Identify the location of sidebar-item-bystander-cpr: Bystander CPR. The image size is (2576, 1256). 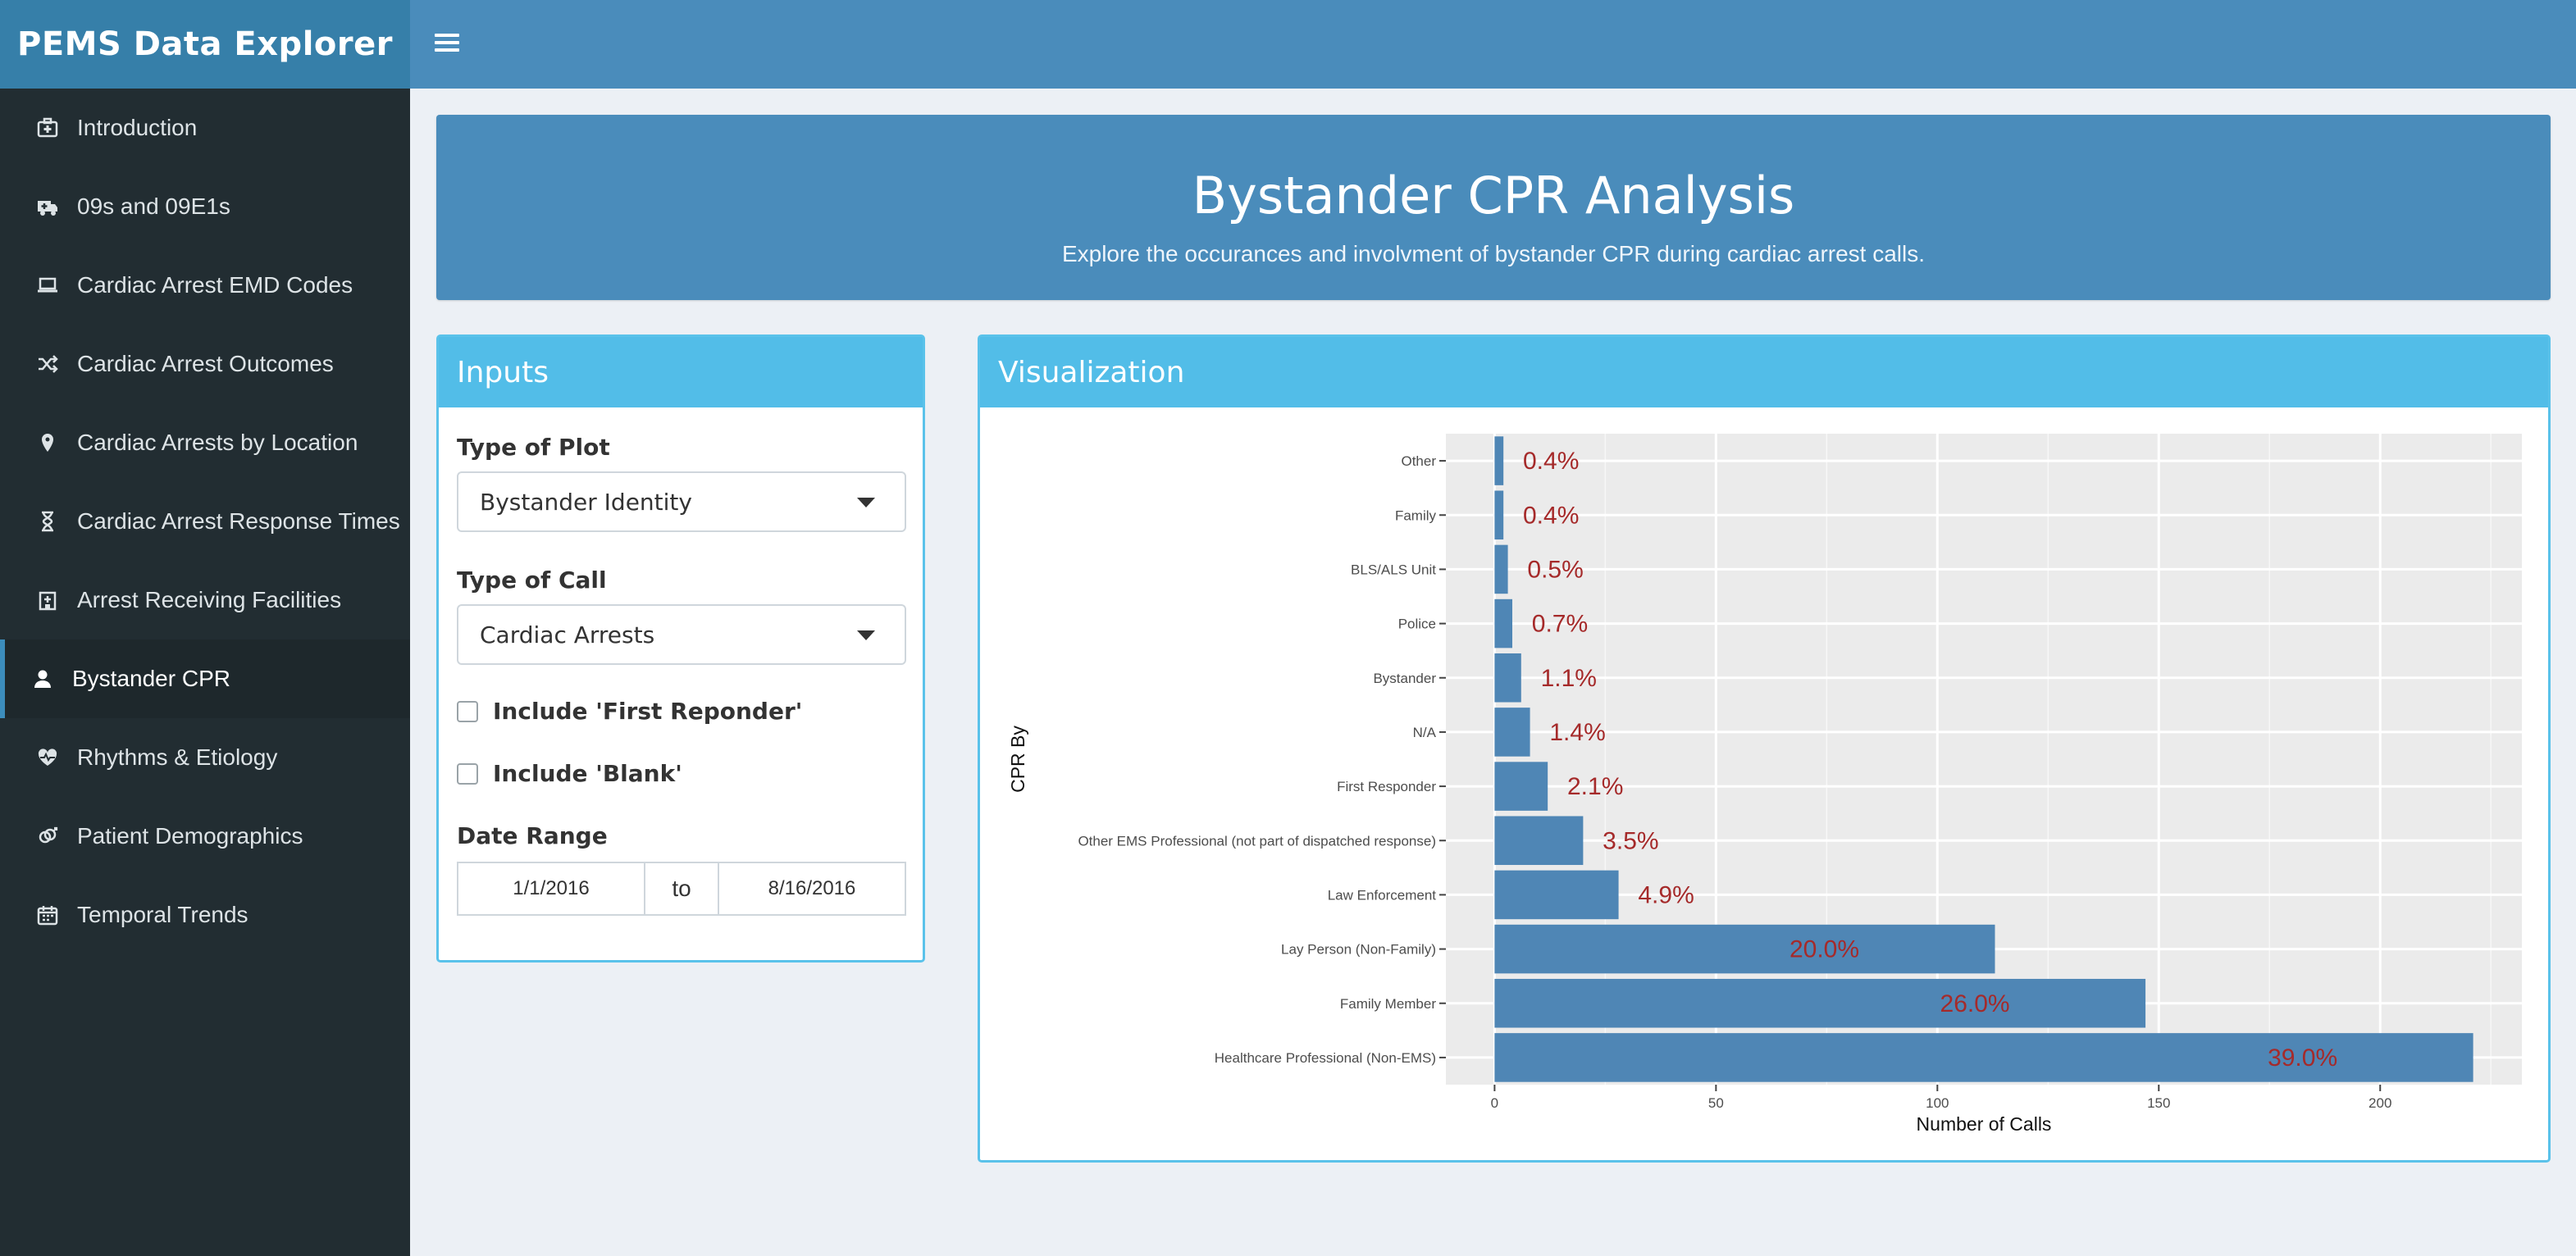
(205, 678).